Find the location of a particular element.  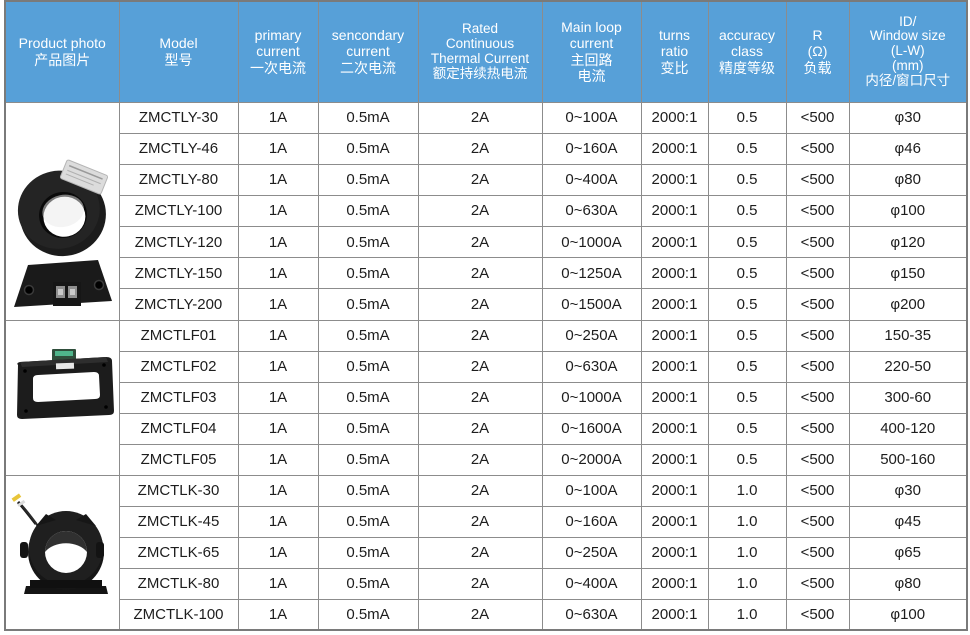

cell-main-loop-current: 0~100A is located at coordinates (591, 117).